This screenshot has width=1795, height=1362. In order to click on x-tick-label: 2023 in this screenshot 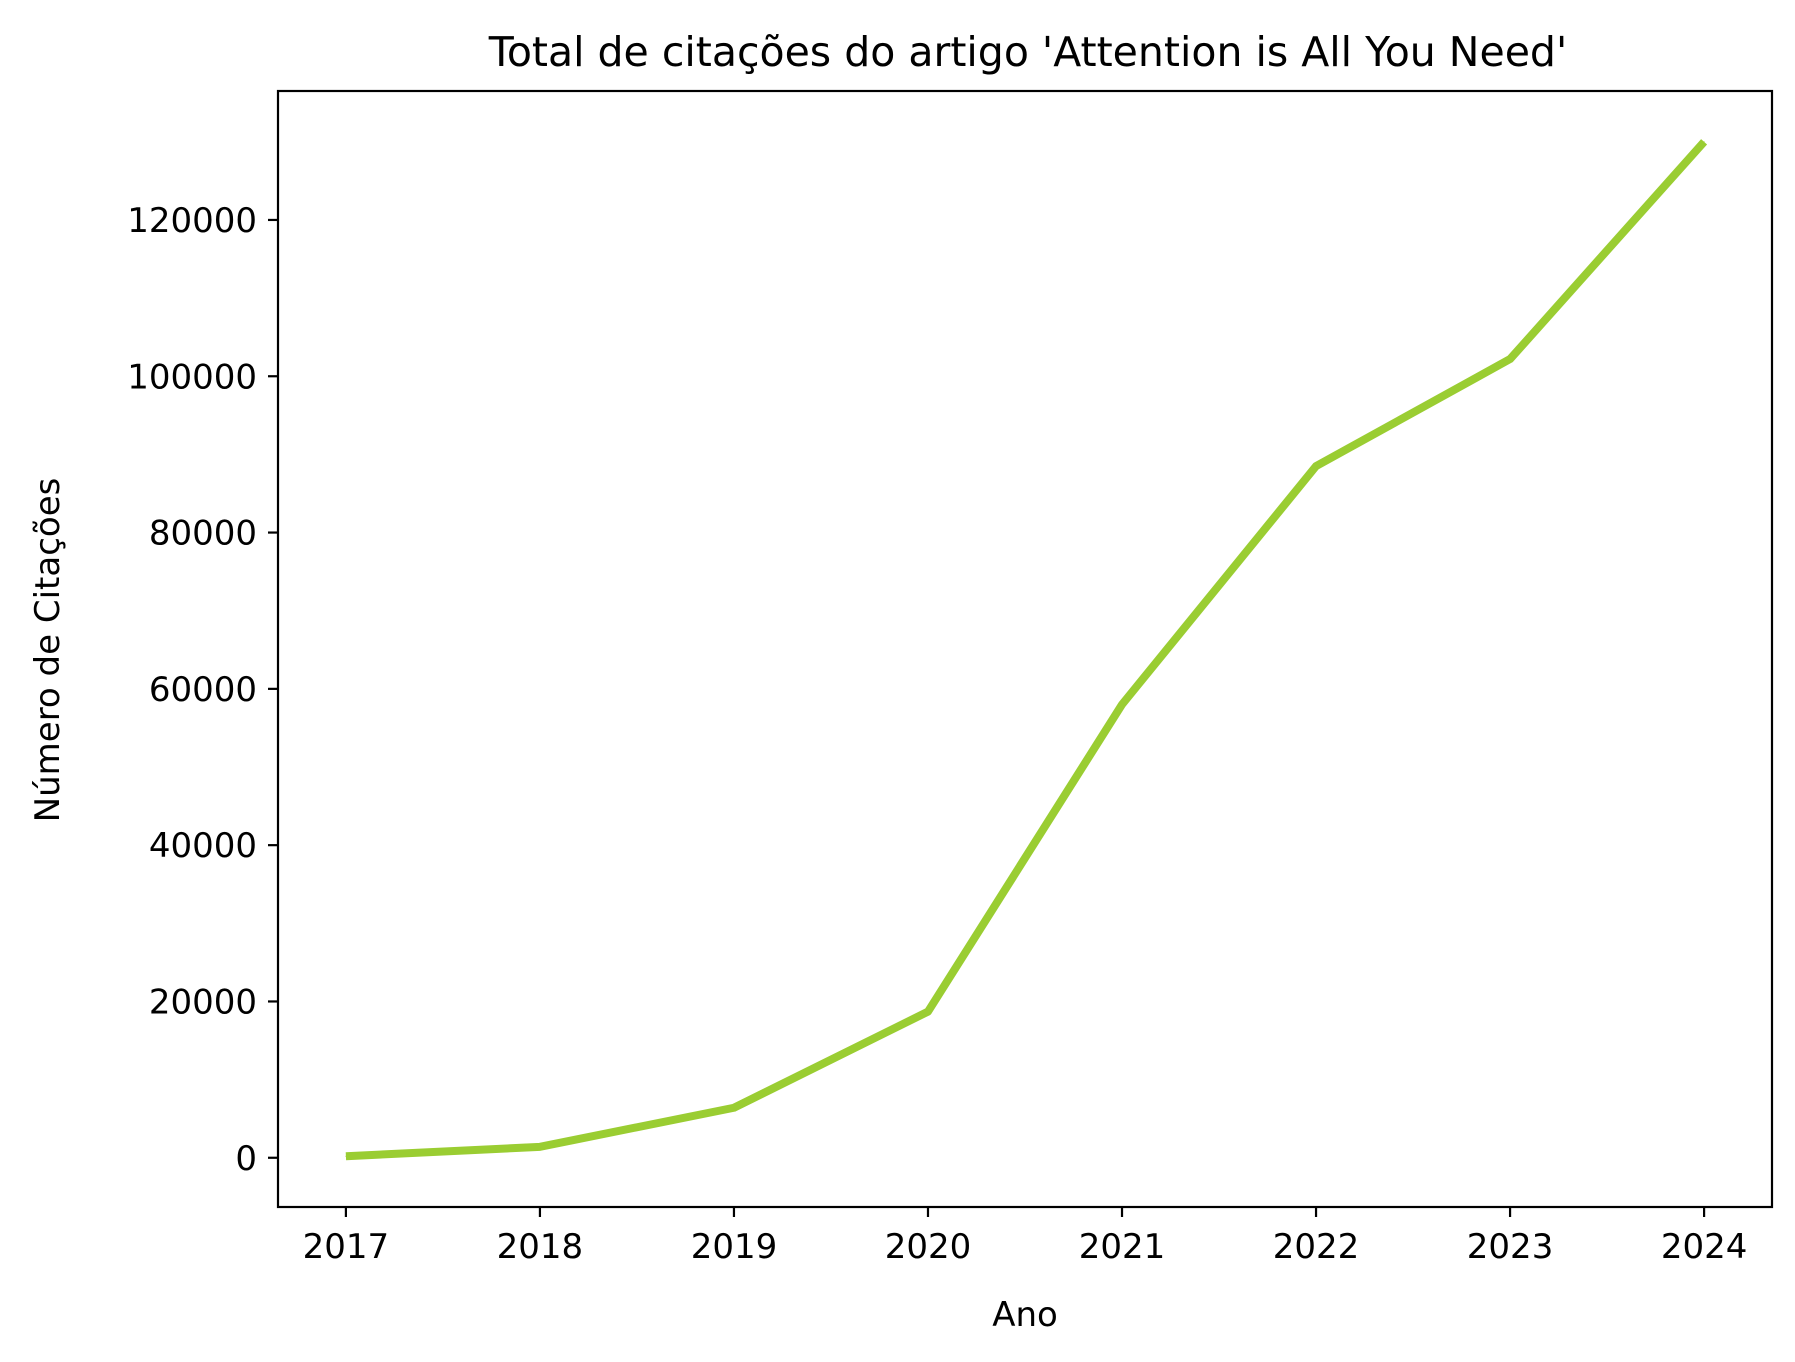, I will do `click(1510, 1247)`.